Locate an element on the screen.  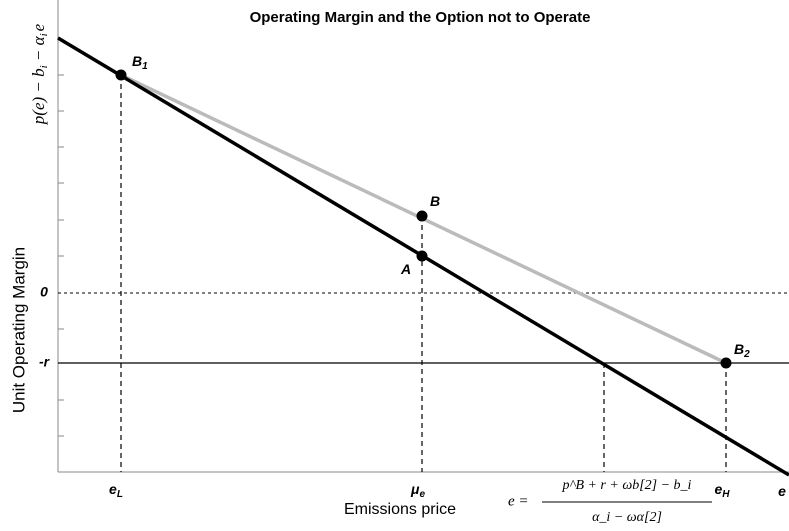
point-label: B2 is located at coordinates (742, 350).